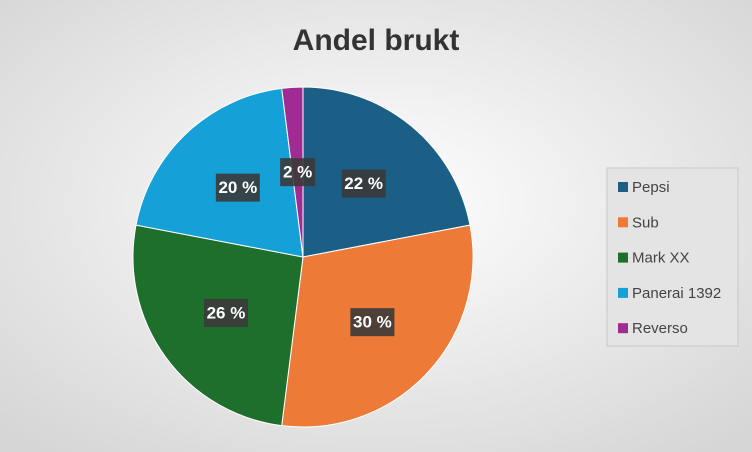 Image resolution: width=752 pixels, height=452 pixels. I want to click on legend-label: Pepsi, so click(651, 187).